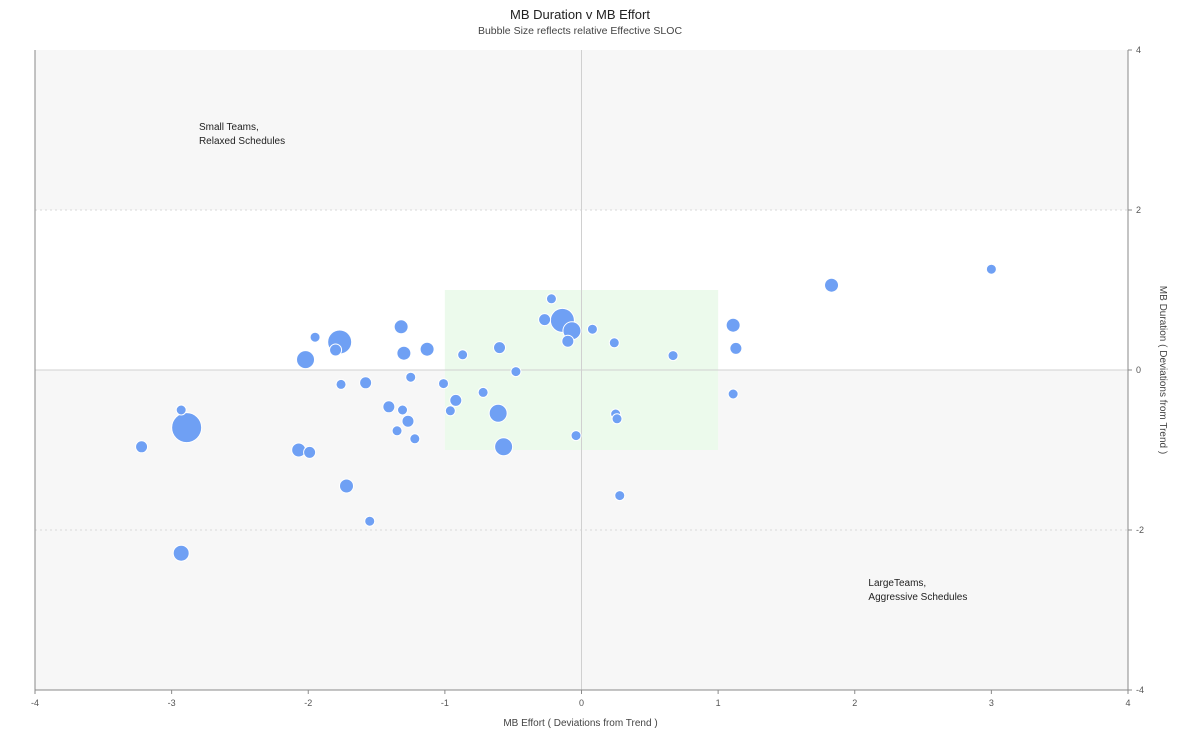  Describe the element at coordinates (242, 134) in the screenshot. I see `annotation: Small Teams, Relaxed Schedules` at that location.